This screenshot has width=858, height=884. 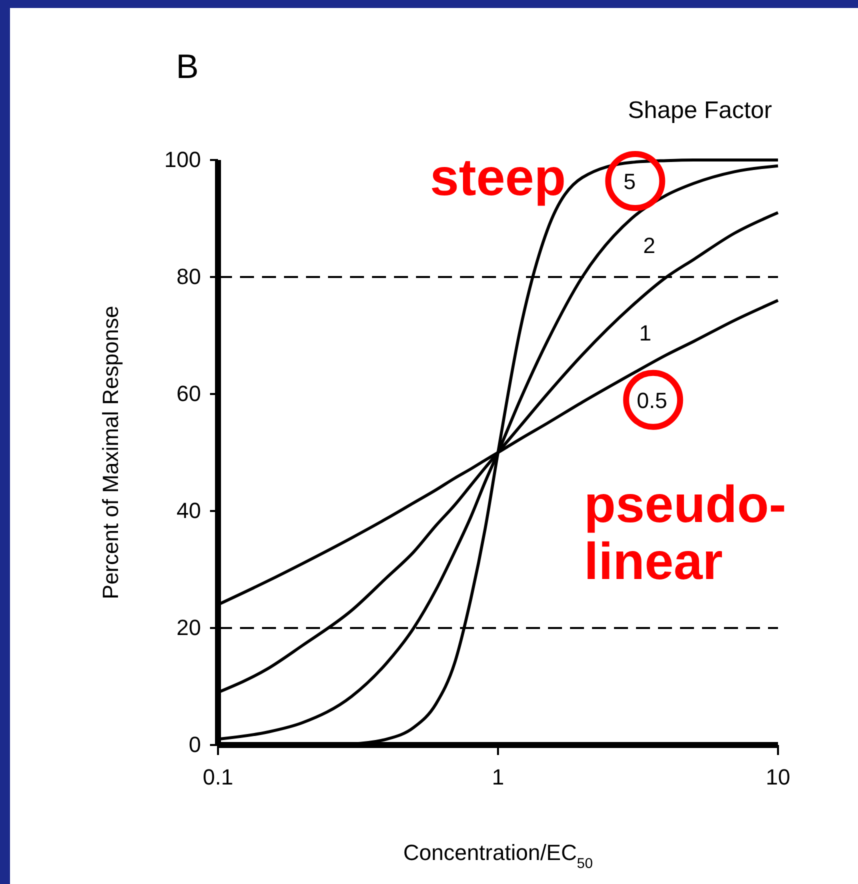 I want to click on annotation: pseudo-linear, so click(x=685, y=534).